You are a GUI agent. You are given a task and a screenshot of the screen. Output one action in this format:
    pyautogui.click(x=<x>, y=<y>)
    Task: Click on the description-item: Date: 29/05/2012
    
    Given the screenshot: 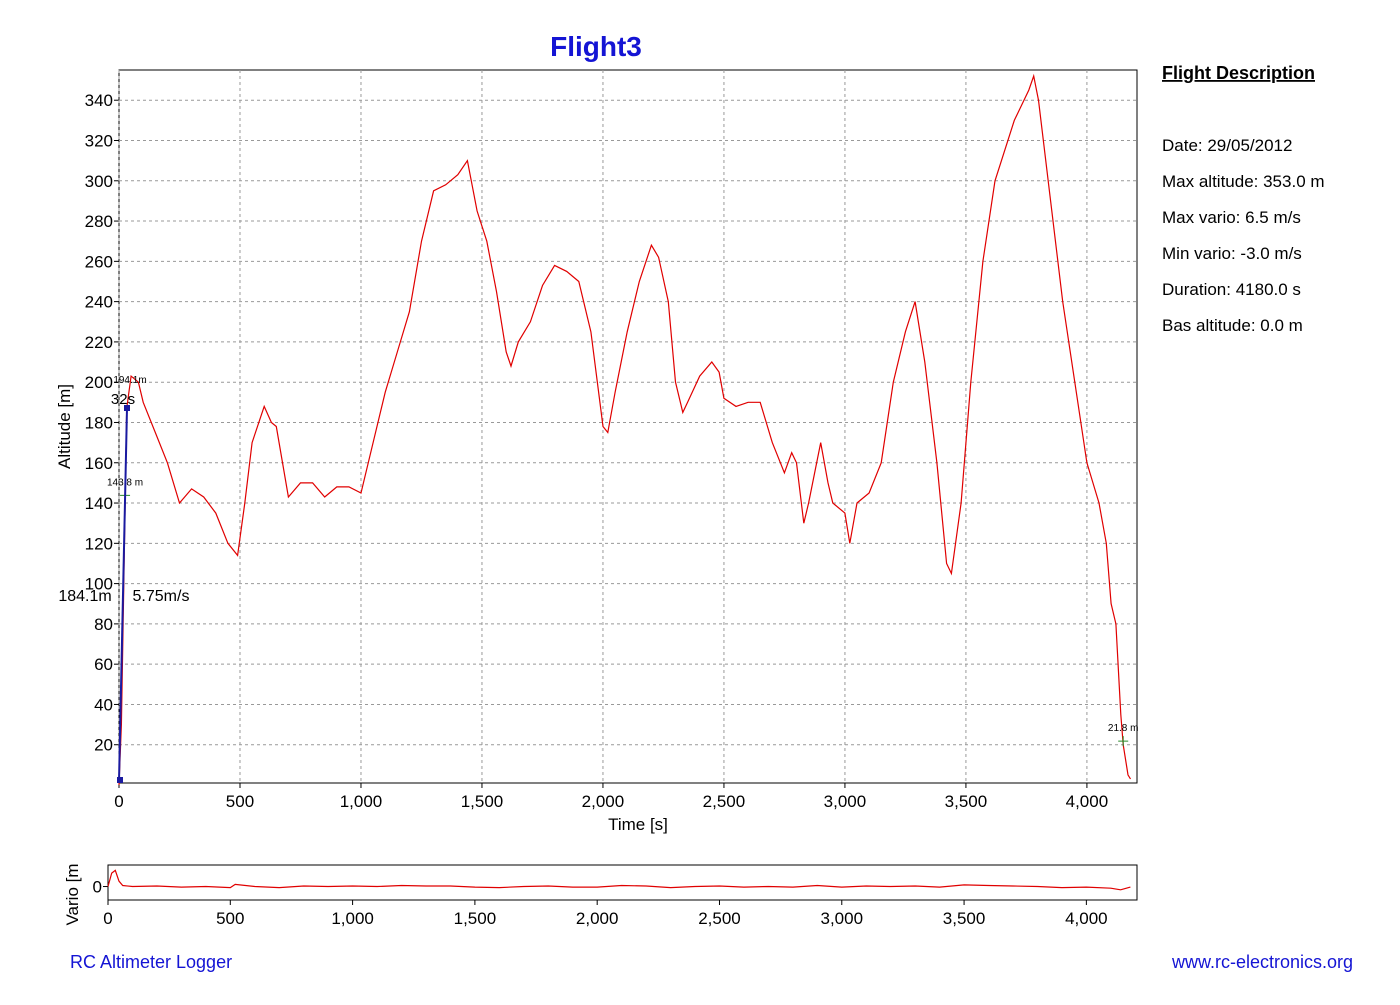 What is the action you would take?
    pyautogui.click(x=1227, y=145)
    